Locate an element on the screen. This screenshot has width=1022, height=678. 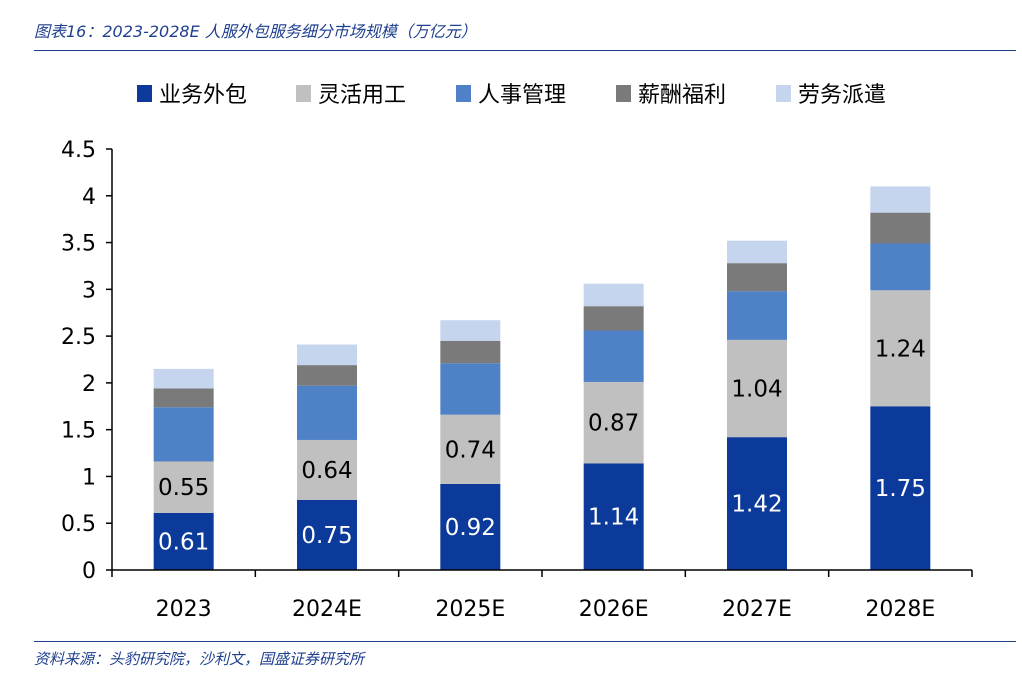
data-label: 0.75 is located at coordinates (326, 536).